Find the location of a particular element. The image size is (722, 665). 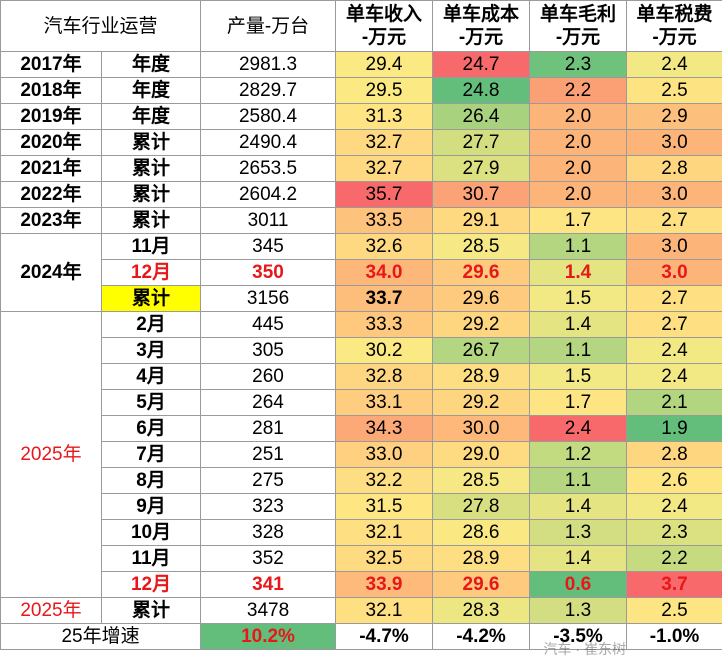

output-cell: 2981.3 is located at coordinates (268, 64).